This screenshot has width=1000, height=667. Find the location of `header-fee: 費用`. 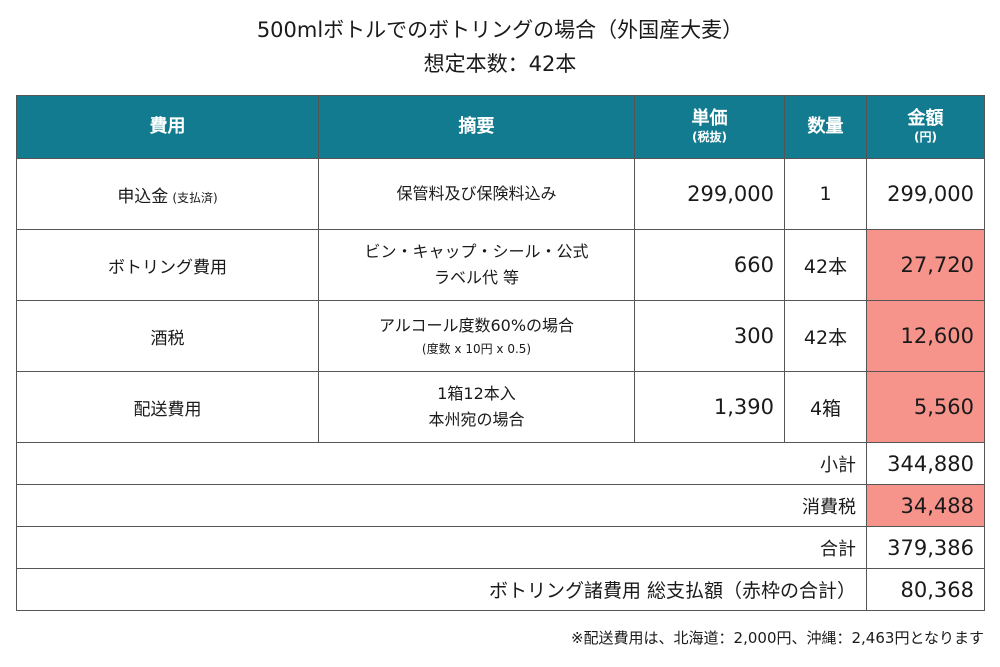

header-fee: 費用 is located at coordinates (167, 127).